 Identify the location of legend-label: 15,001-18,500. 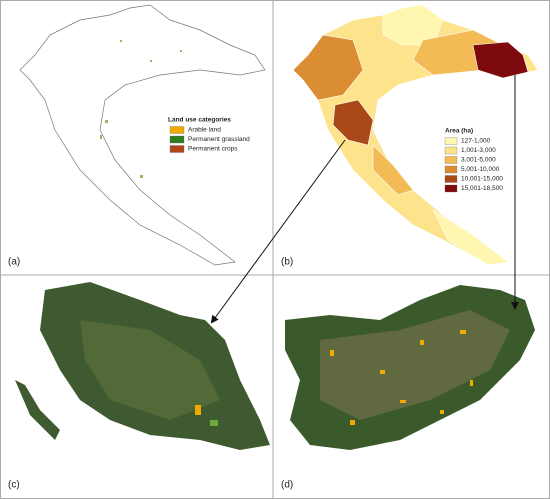
(482, 188).